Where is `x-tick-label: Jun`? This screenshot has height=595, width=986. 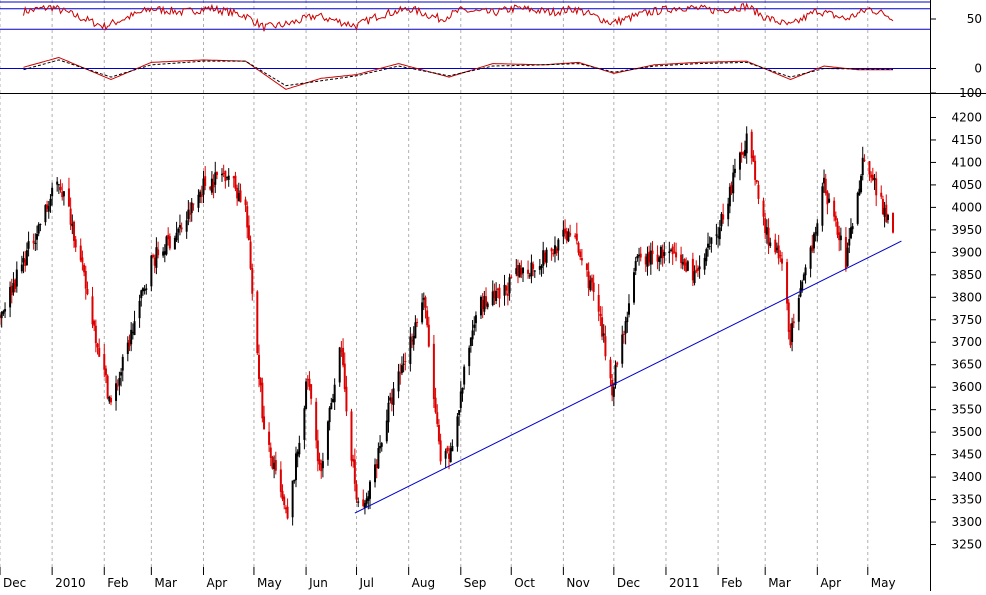
x-tick-label: Jun is located at coordinates (318, 583).